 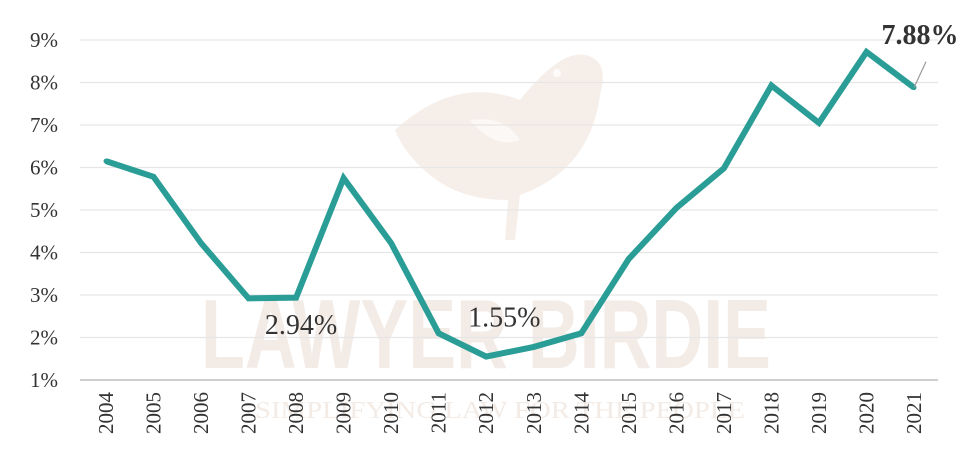 What do you see at coordinates (866, 413) in the screenshot?
I see `x-tick-label: 2020` at bounding box center [866, 413].